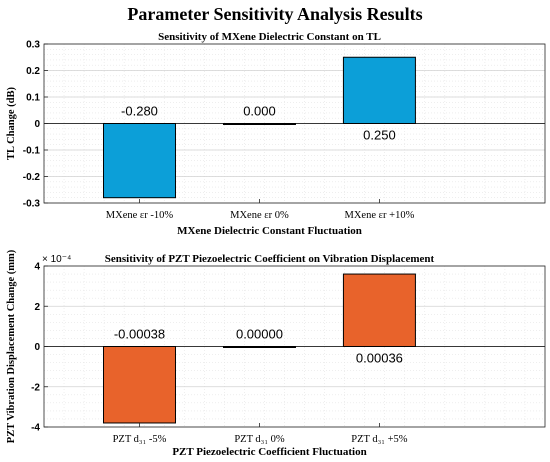 Image resolution: width=550 pixels, height=462 pixels. I want to click on axis-exponent-label: × 10⁻⁴, so click(56, 259).